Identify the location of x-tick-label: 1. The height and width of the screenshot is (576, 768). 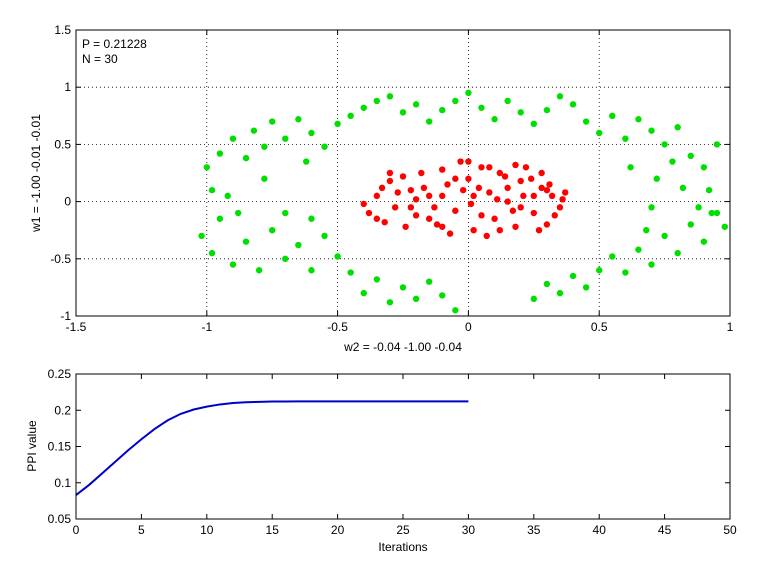
(730, 327).